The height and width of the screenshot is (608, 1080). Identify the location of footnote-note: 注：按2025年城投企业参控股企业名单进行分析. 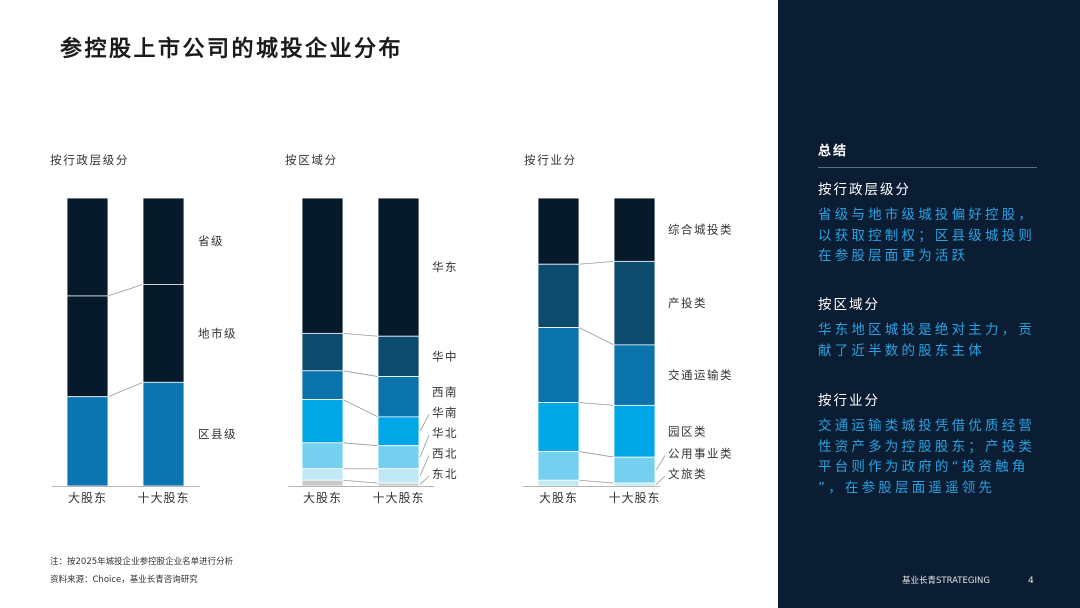
(142, 562).